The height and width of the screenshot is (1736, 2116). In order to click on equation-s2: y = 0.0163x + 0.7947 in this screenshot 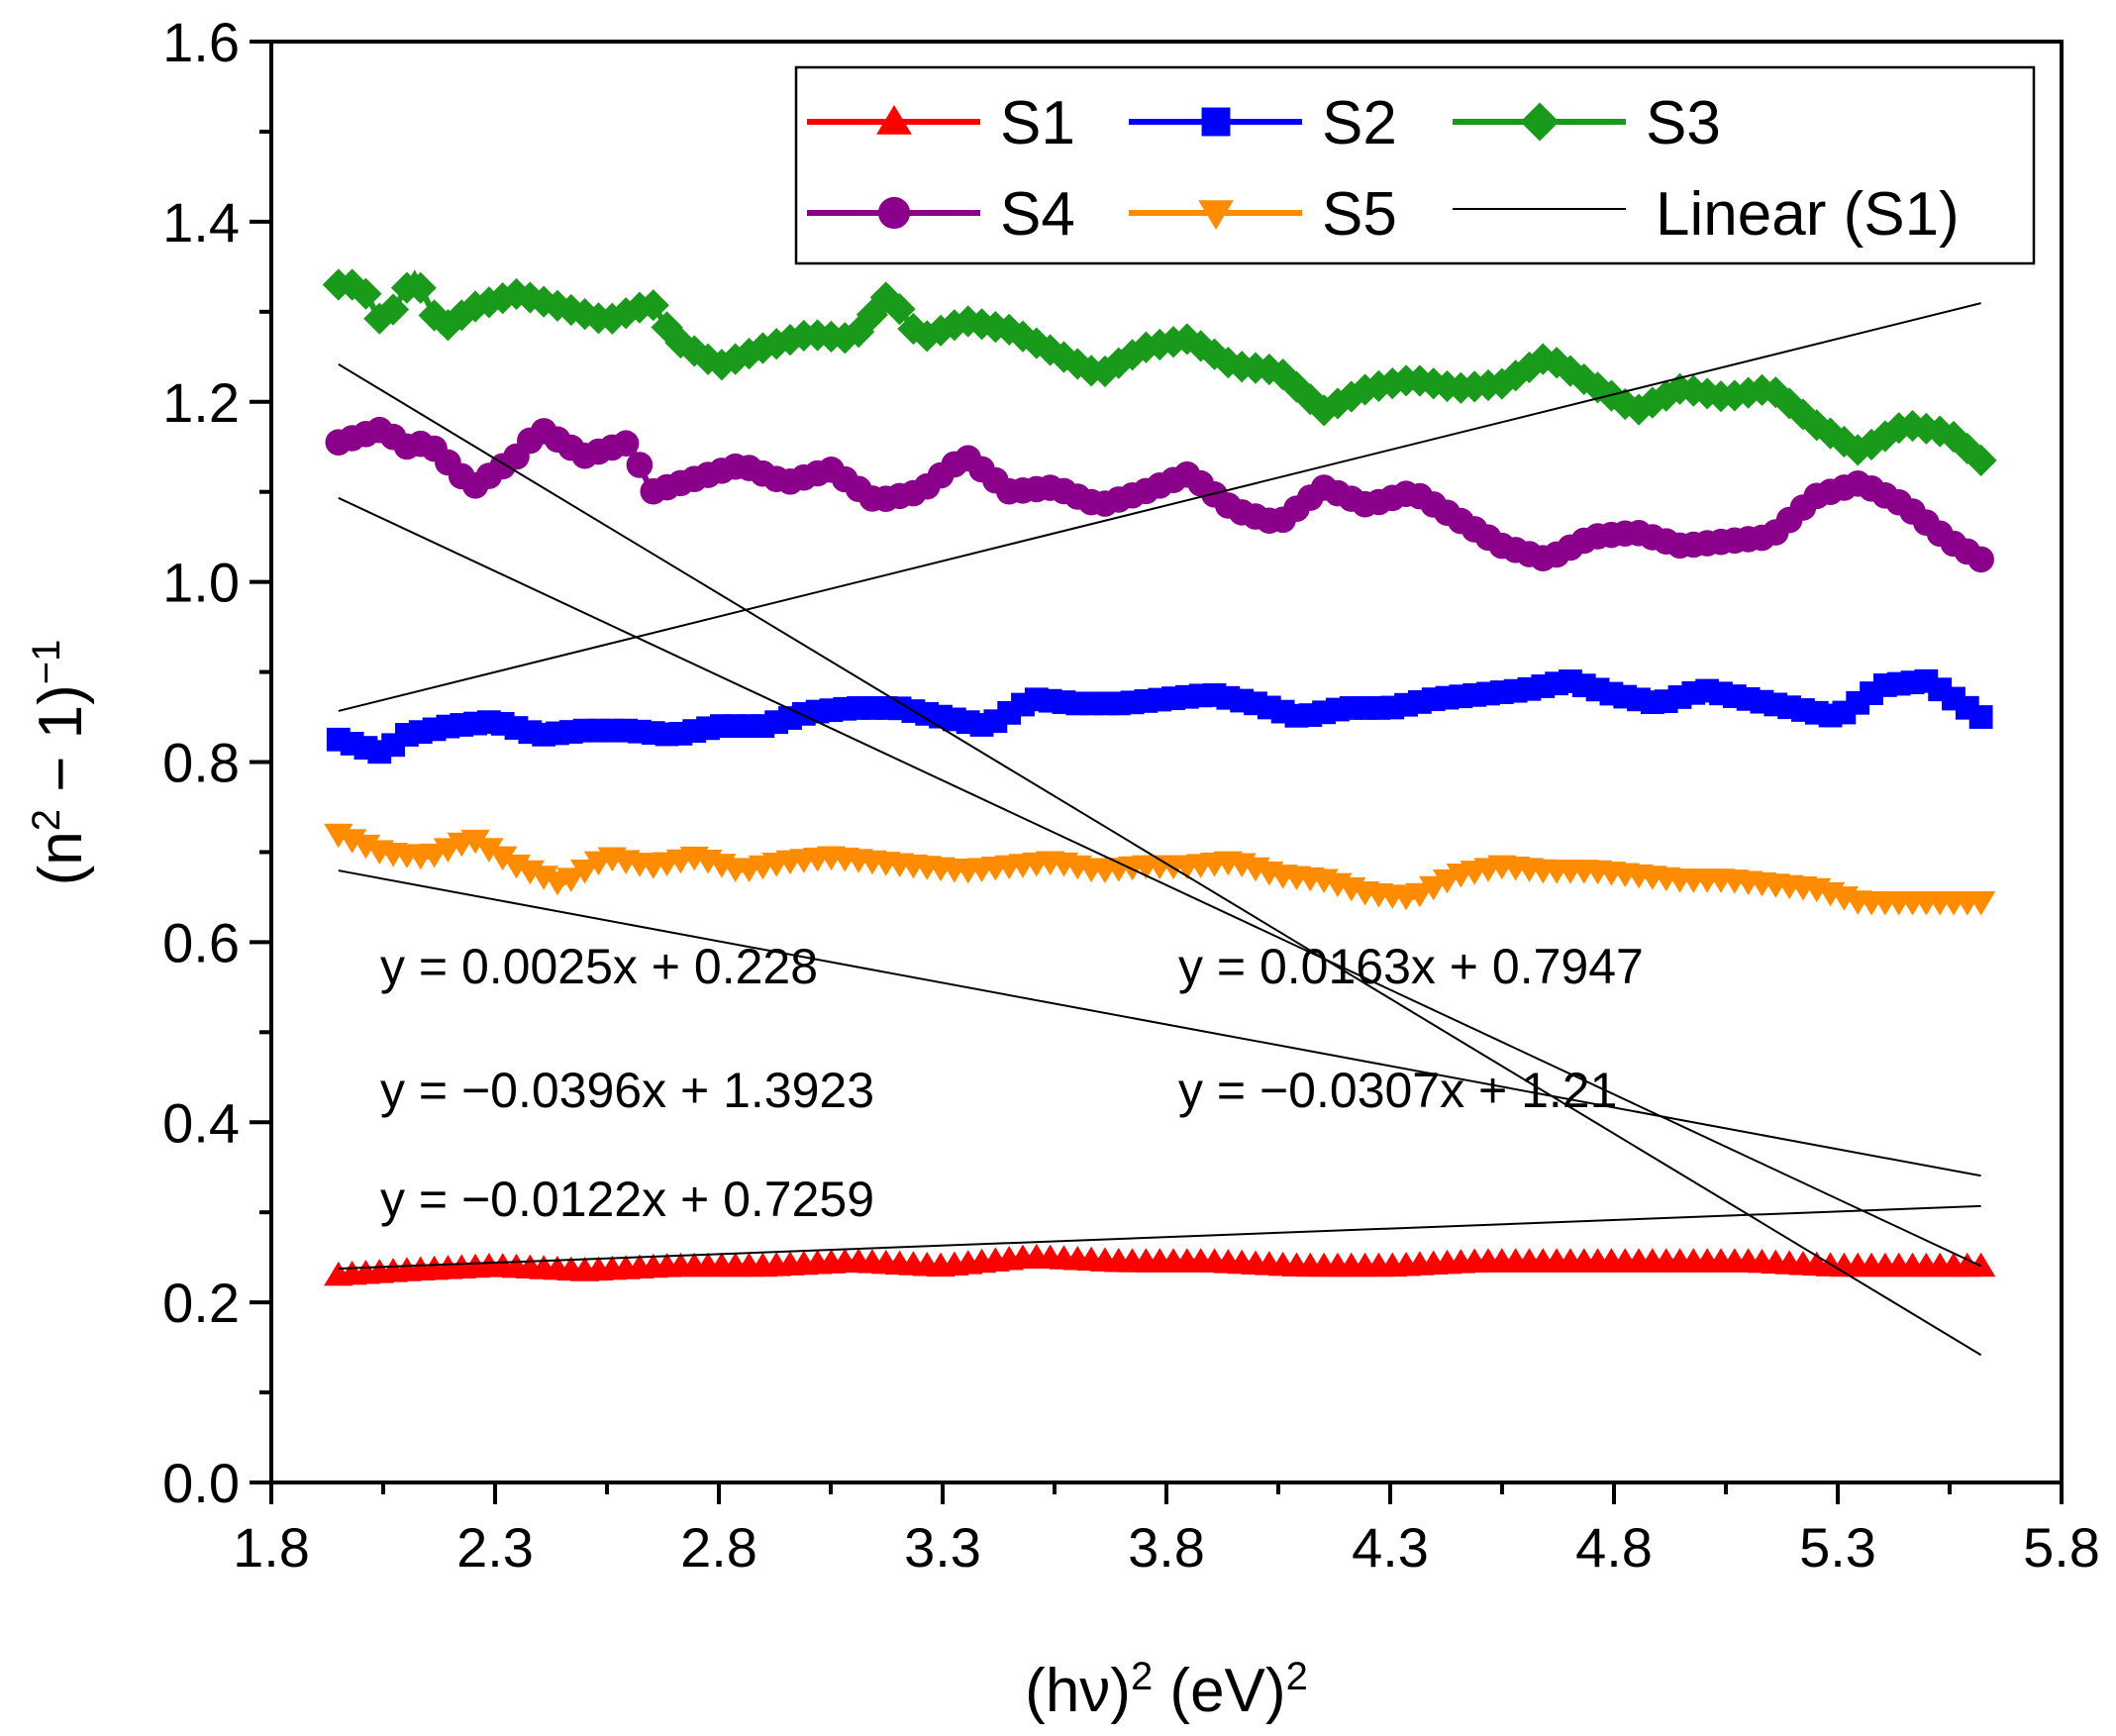, I will do `click(1411, 966)`.